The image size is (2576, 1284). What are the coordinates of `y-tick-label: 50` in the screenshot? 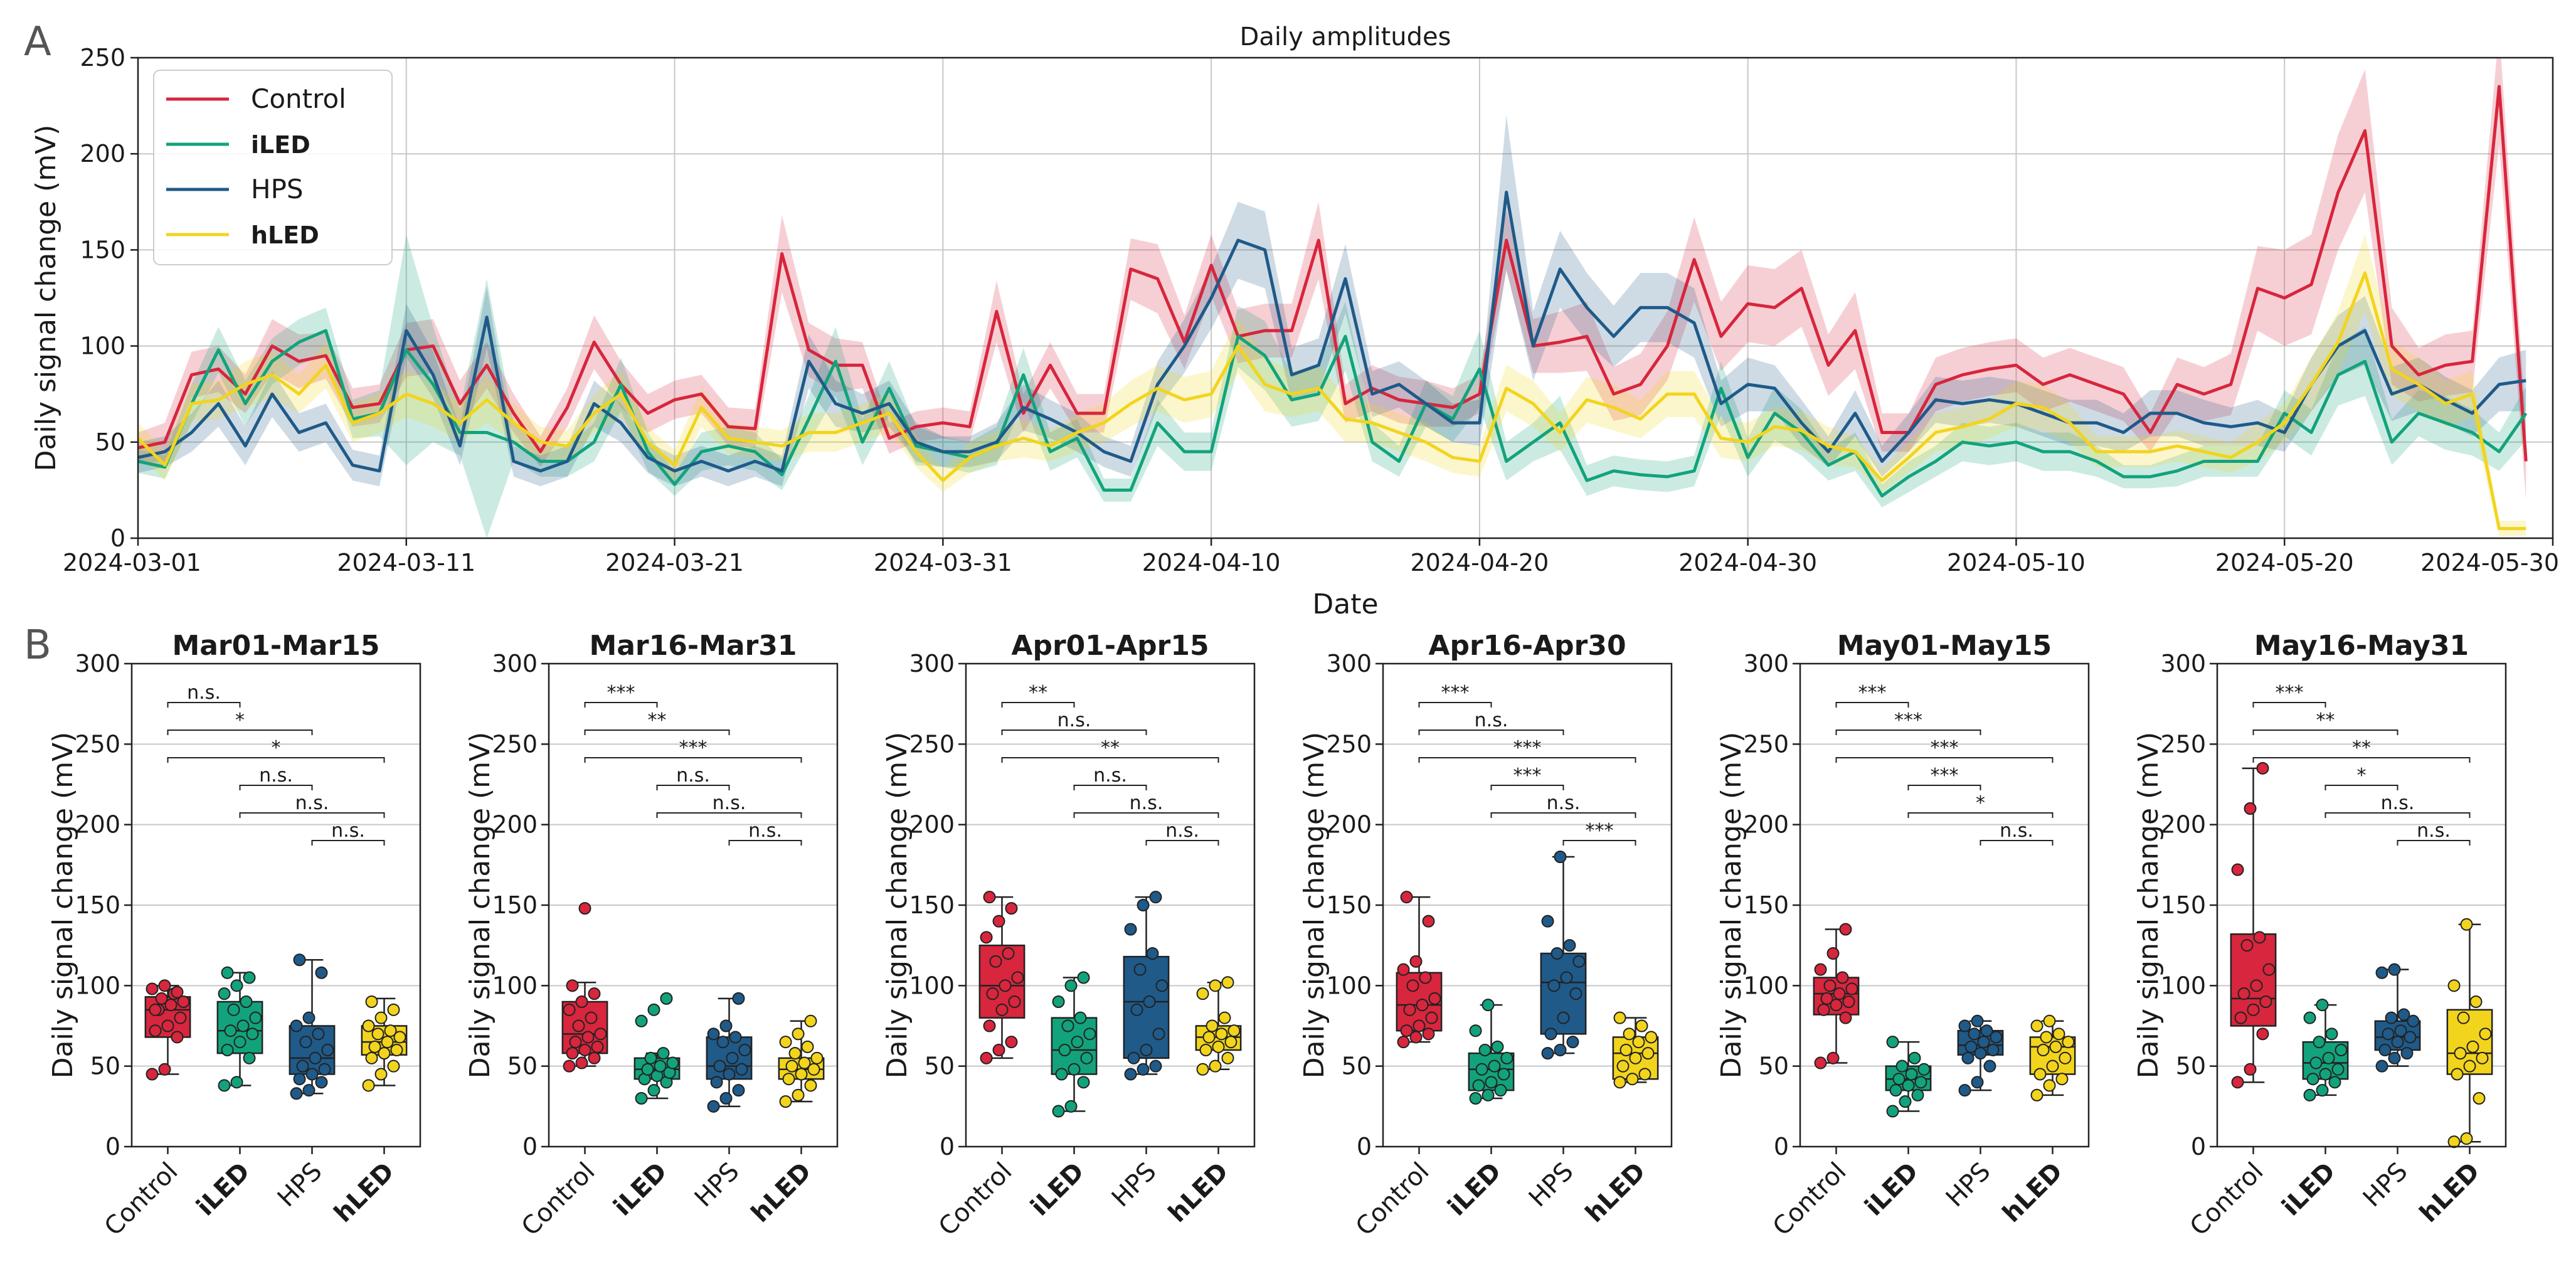 It's located at (2191, 1066).